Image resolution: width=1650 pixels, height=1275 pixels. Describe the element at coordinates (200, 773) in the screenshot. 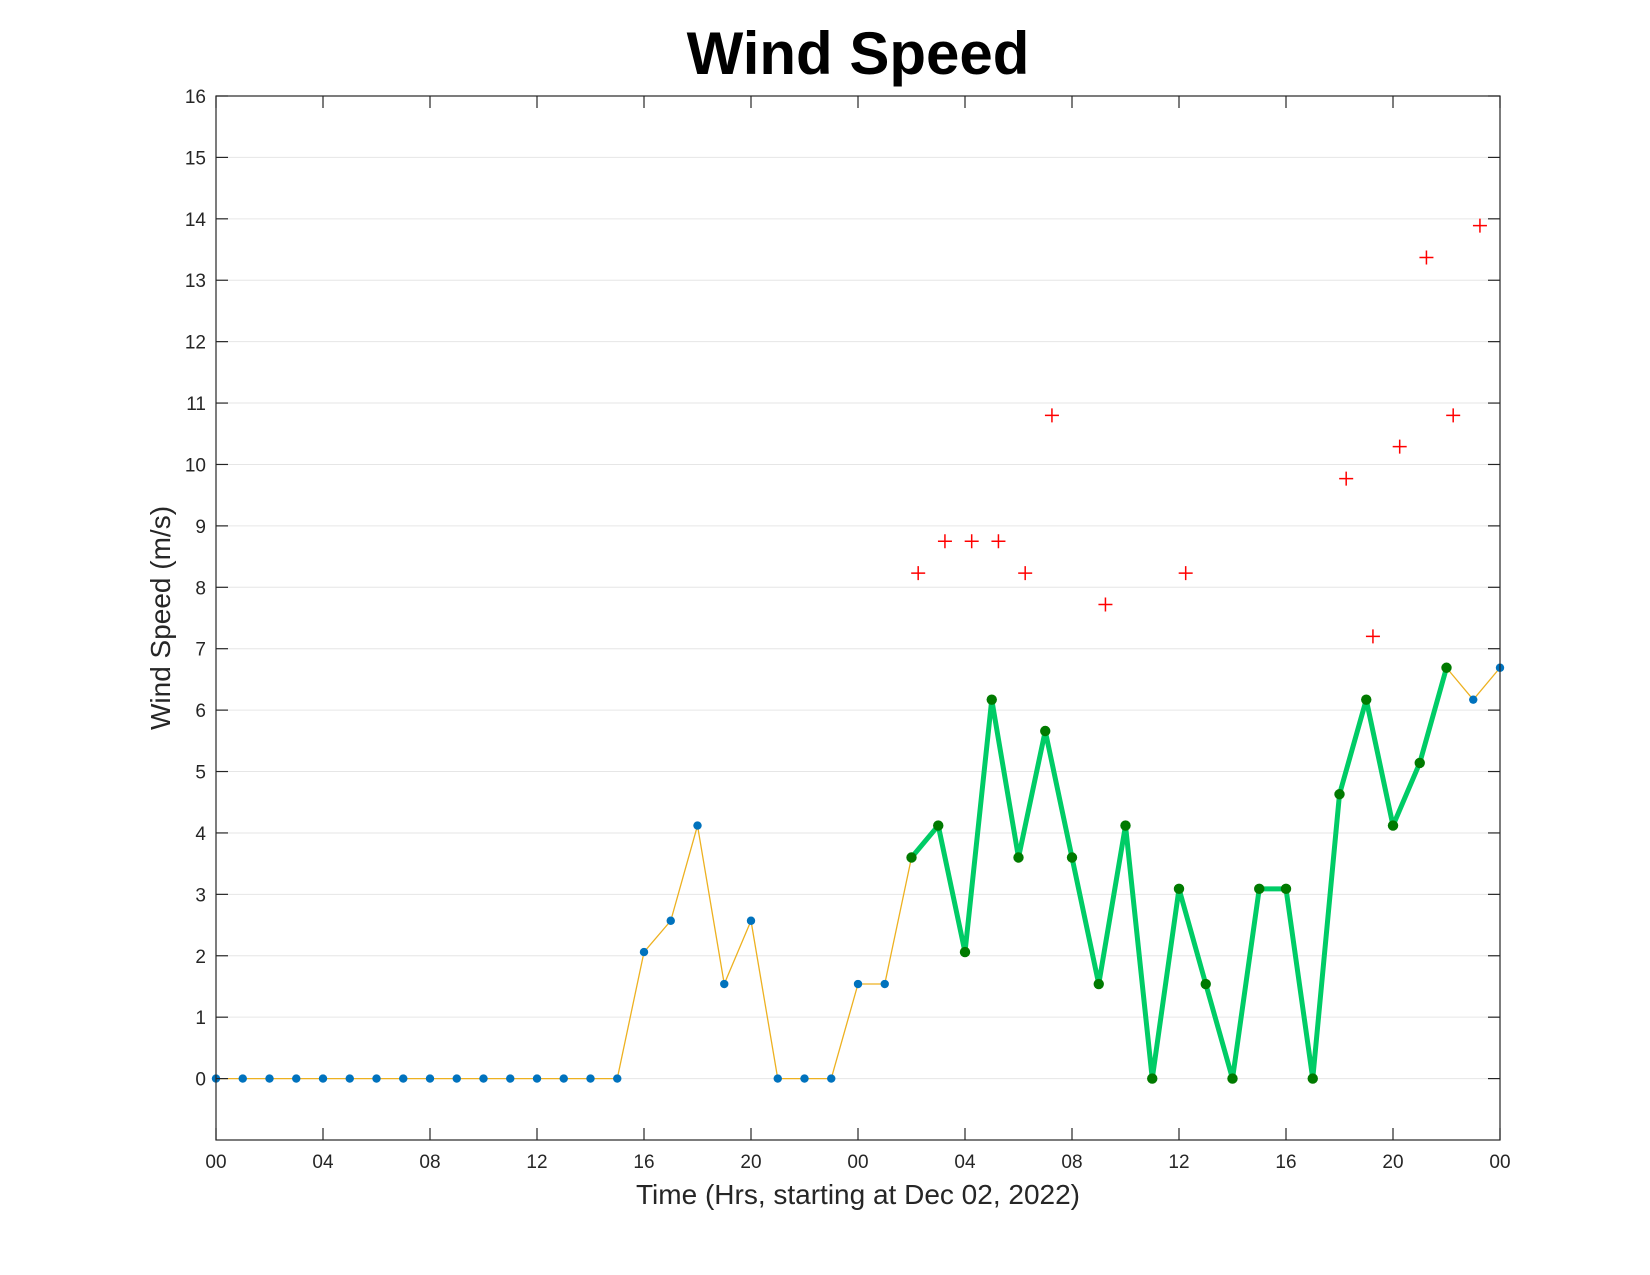

I see `y-tick-label: 5` at that location.